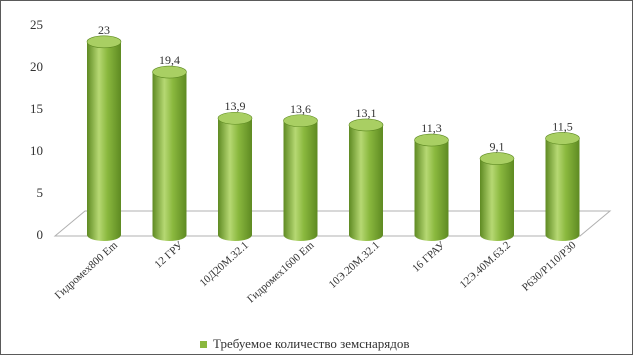 This screenshot has width=633, height=355. What do you see at coordinates (281, 272) in the screenshot?
I see `category-label: Гидромех1600 Em` at bounding box center [281, 272].